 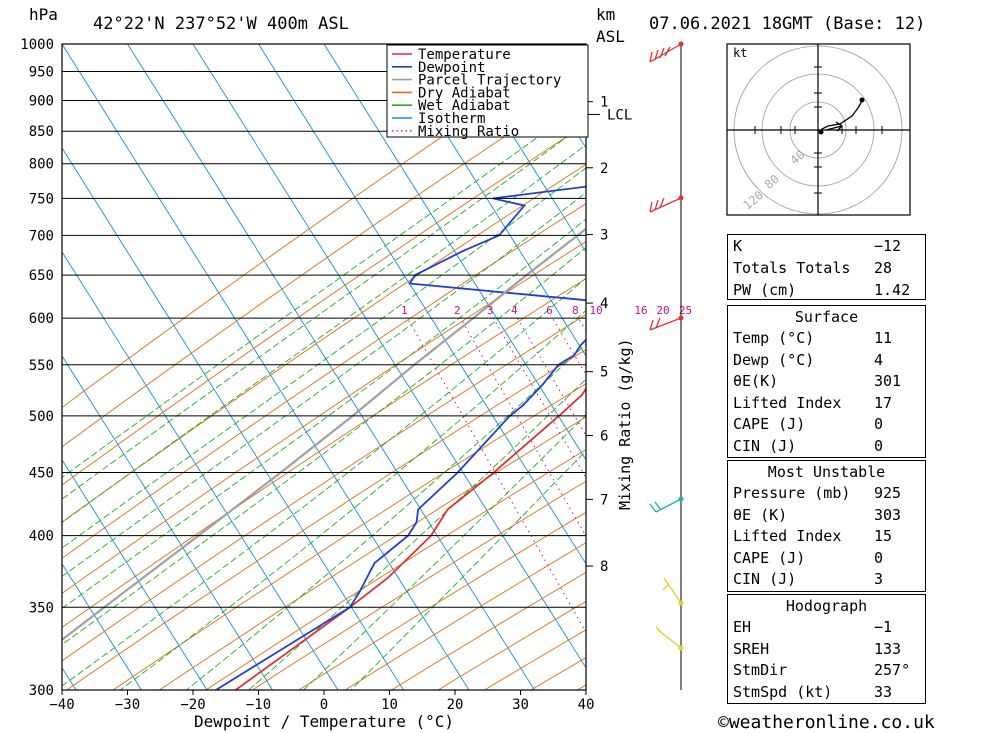 What do you see at coordinates (41, 236) in the screenshot?
I see `pressure-tick-label: 700` at bounding box center [41, 236].